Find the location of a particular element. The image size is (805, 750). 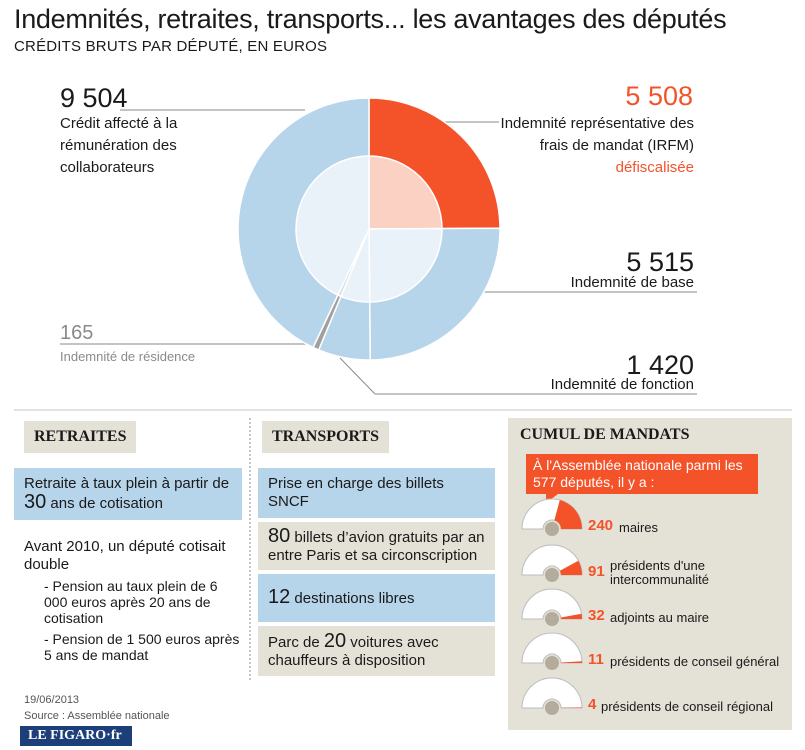

retraites-box1-post: ans de cotisation is located at coordinates (104, 503).